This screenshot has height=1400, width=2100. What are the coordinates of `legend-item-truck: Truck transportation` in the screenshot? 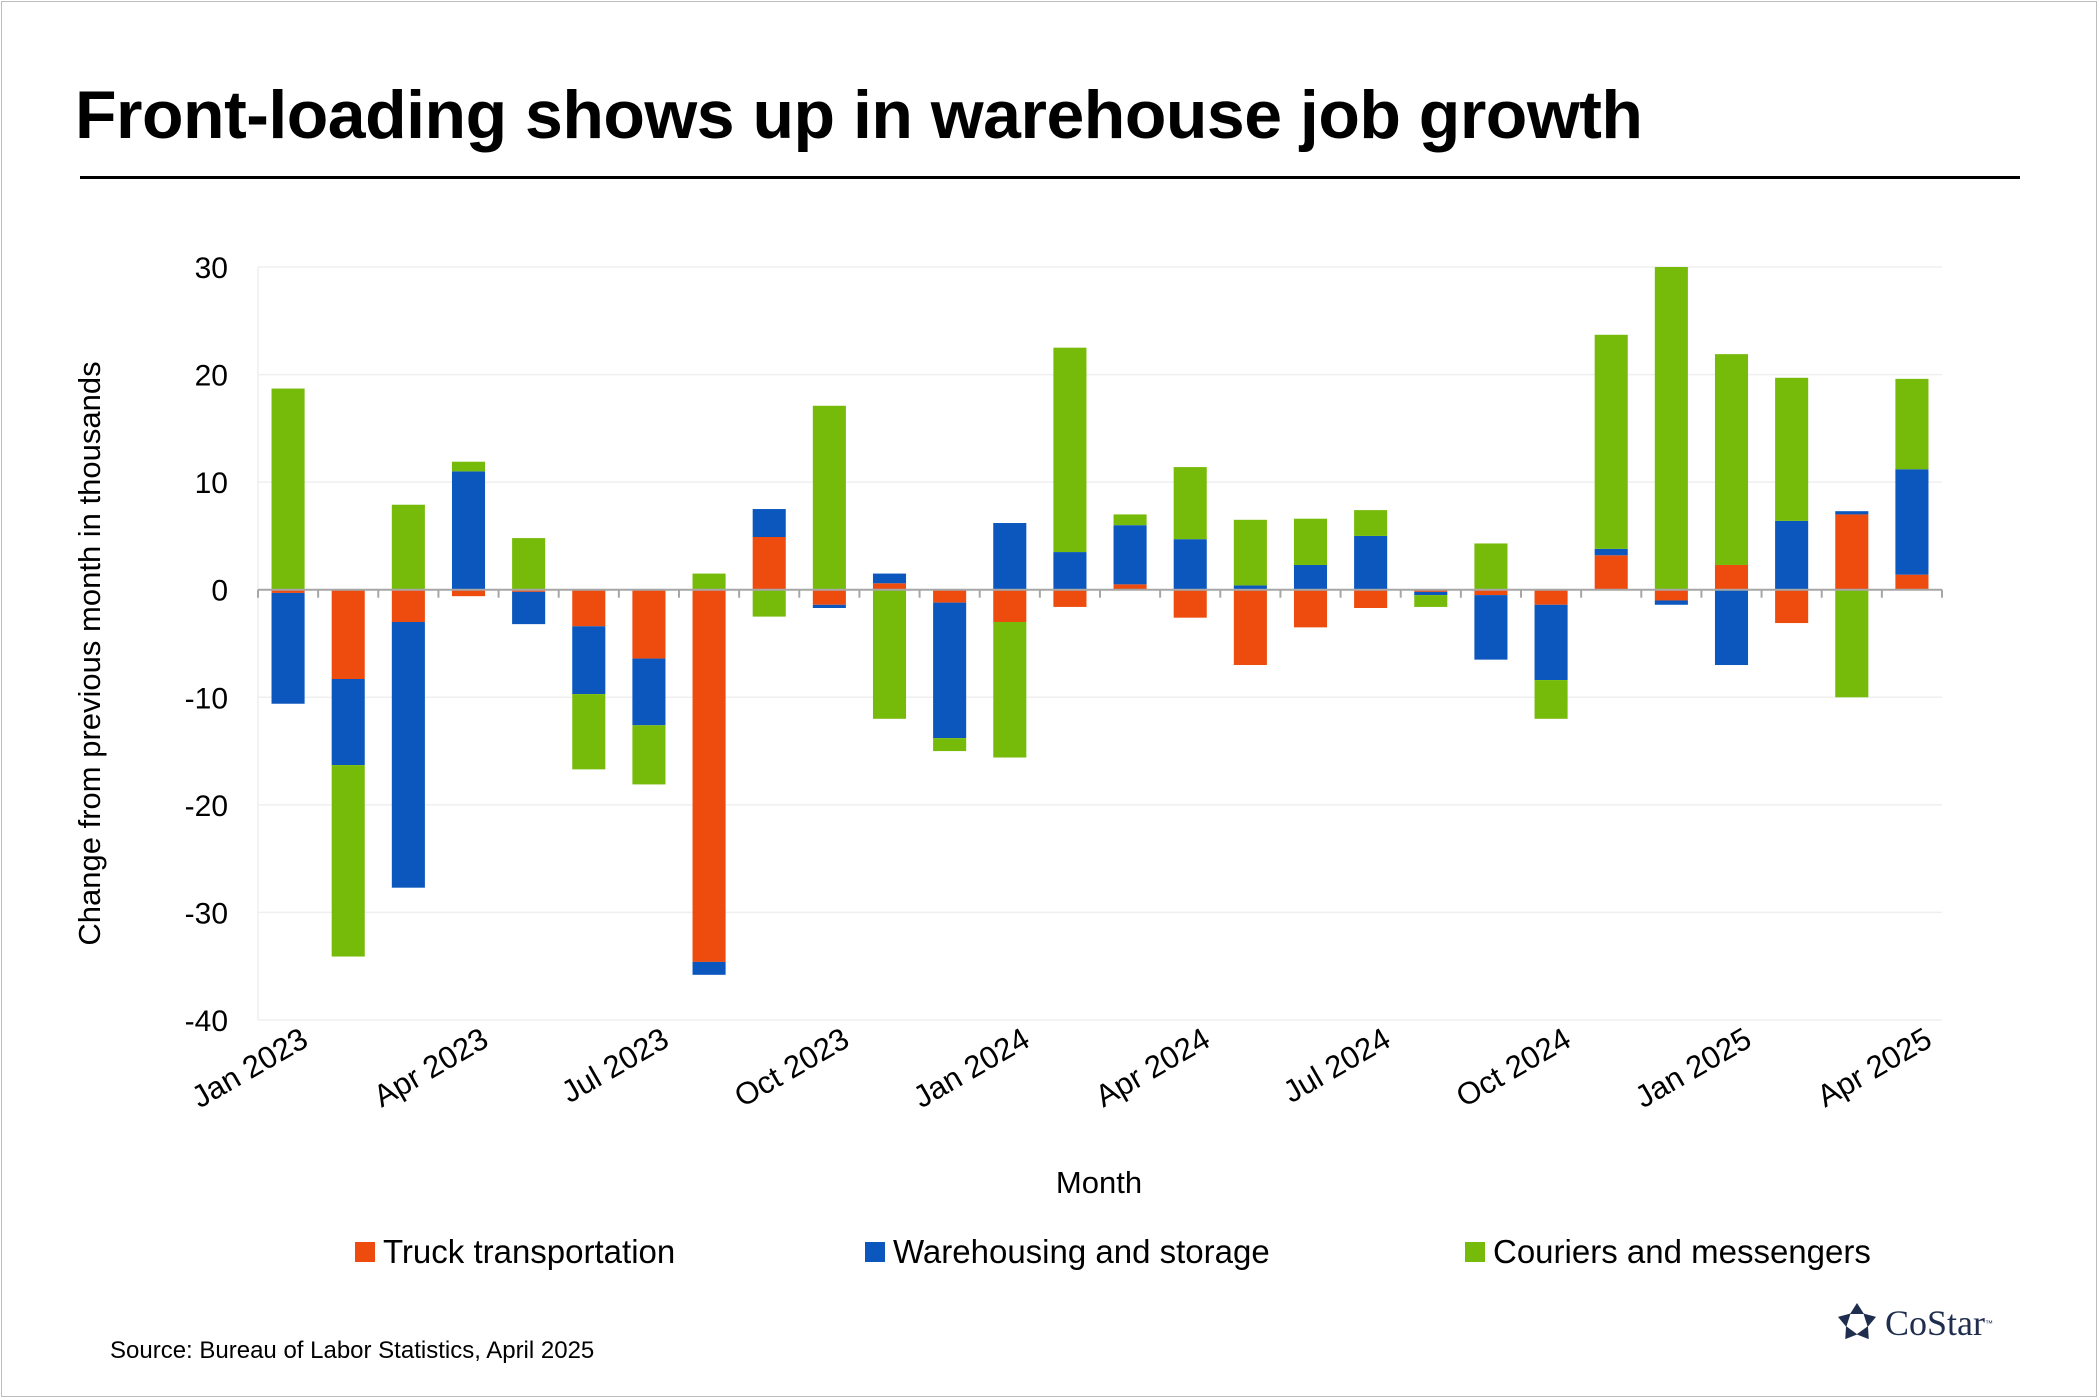 It's located at (515, 1252).